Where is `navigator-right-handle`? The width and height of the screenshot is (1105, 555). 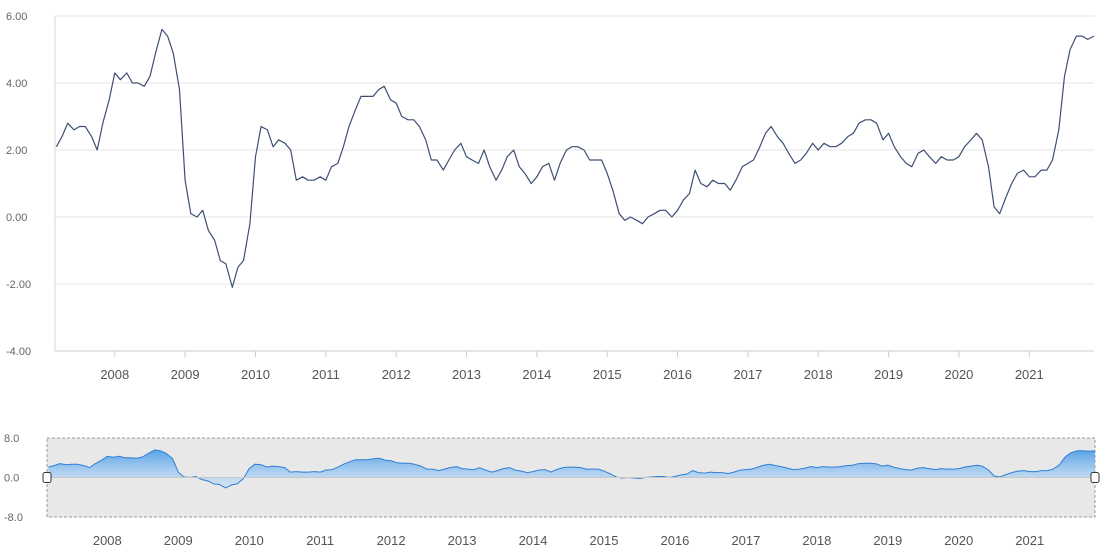
navigator-right-handle is located at coordinates (1095, 477).